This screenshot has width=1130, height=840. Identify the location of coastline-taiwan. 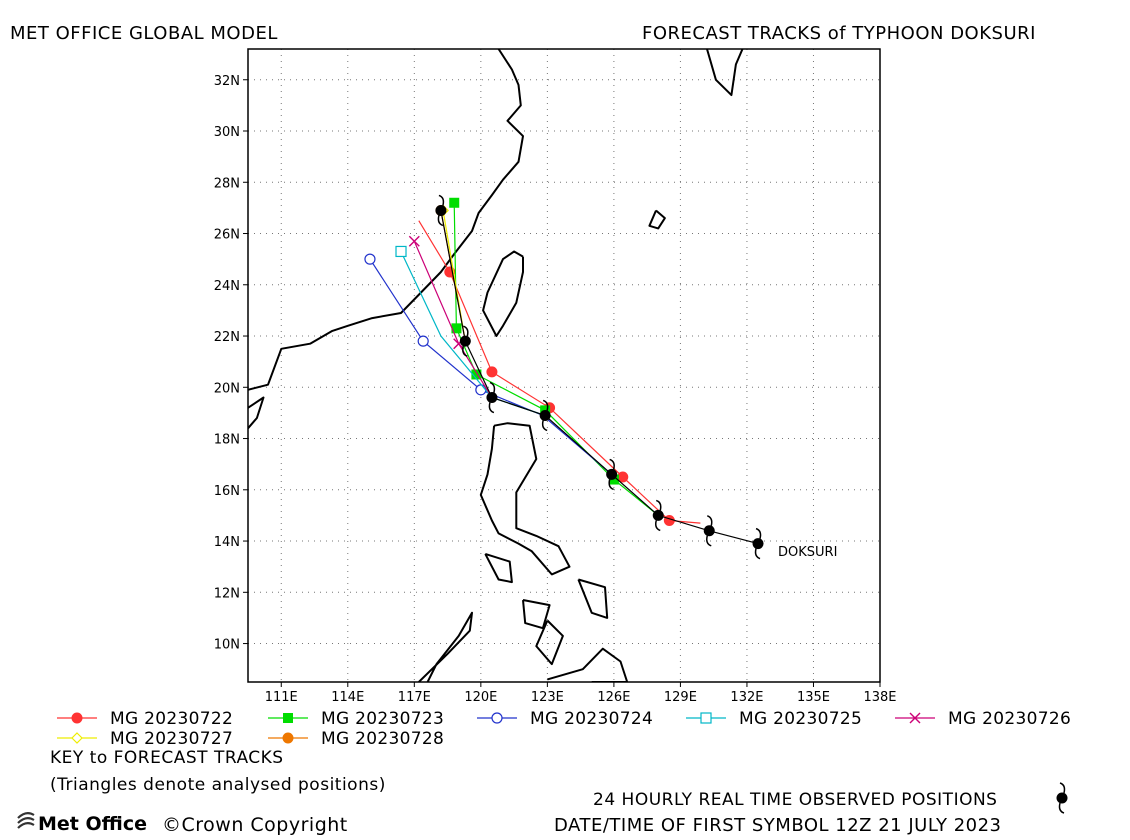
(503, 293).